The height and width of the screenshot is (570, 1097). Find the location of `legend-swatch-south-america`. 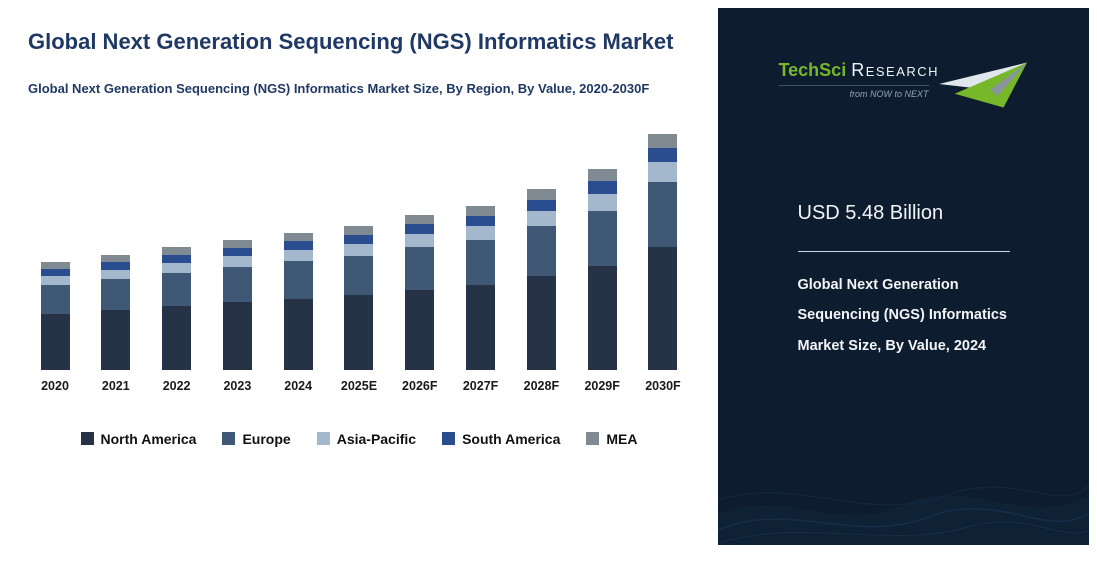

legend-swatch-south-america is located at coordinates (449, 439).